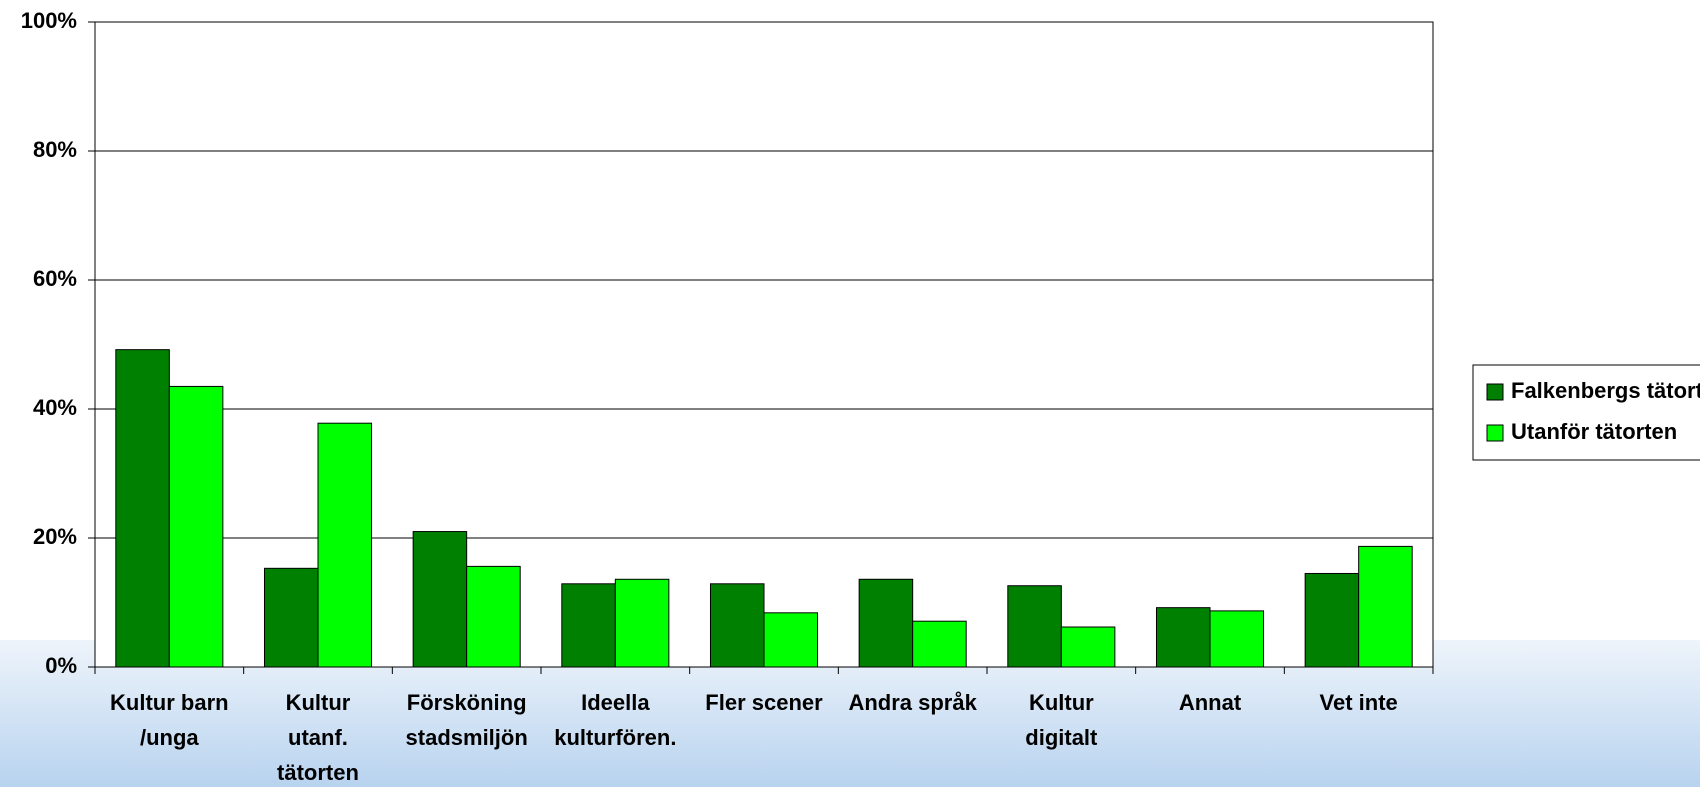  I want to click on legend-label: Falkenbergs tätort, so click(1605, 390).